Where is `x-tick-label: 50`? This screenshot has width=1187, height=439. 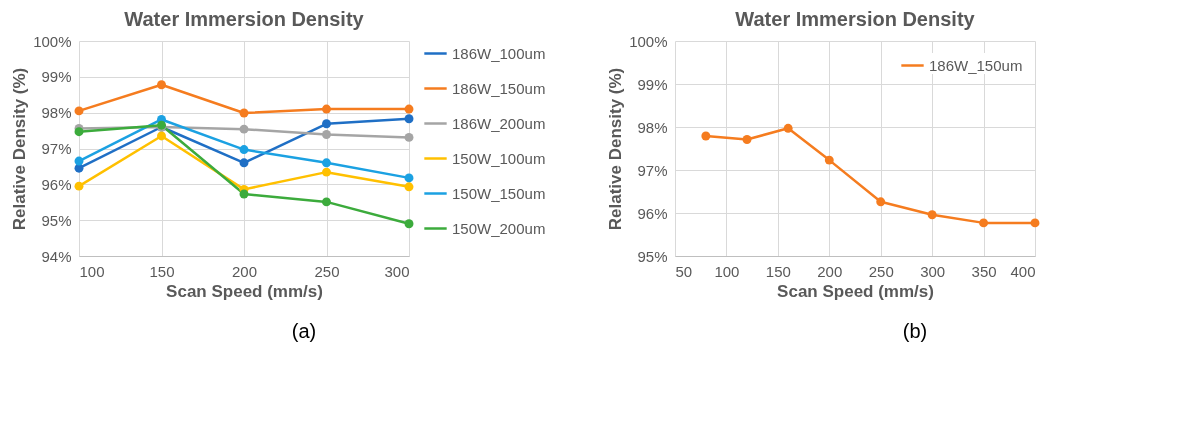 x-tick-label: 50 is located at coordinates (684, 271).